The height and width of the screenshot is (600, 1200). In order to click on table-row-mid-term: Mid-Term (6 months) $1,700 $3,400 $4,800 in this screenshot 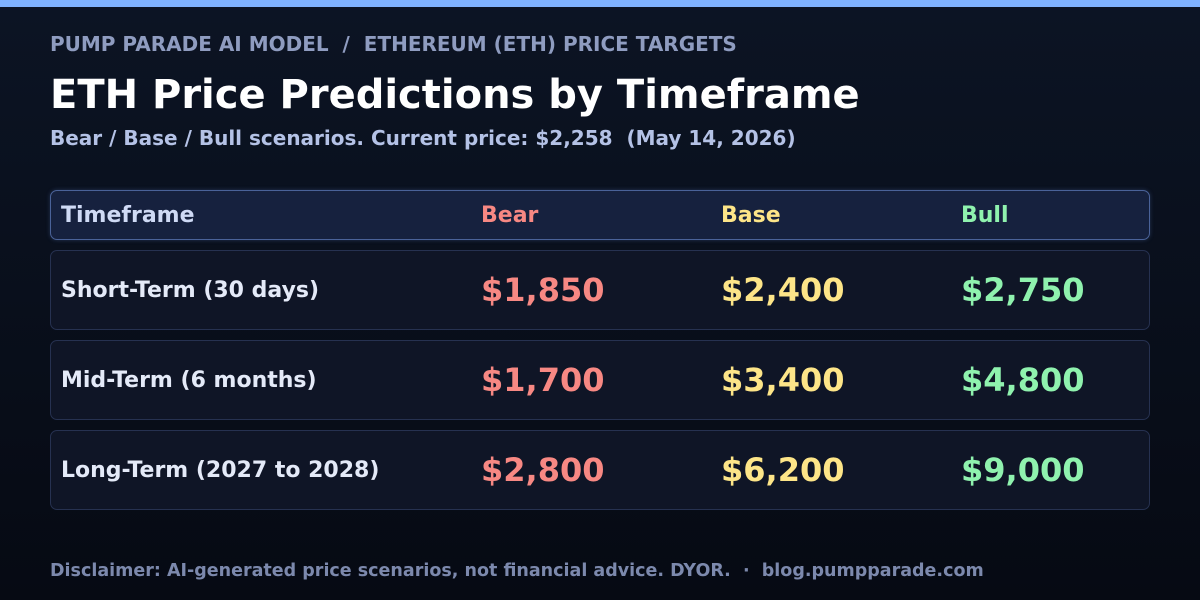, I will do `click(600, 380)`.